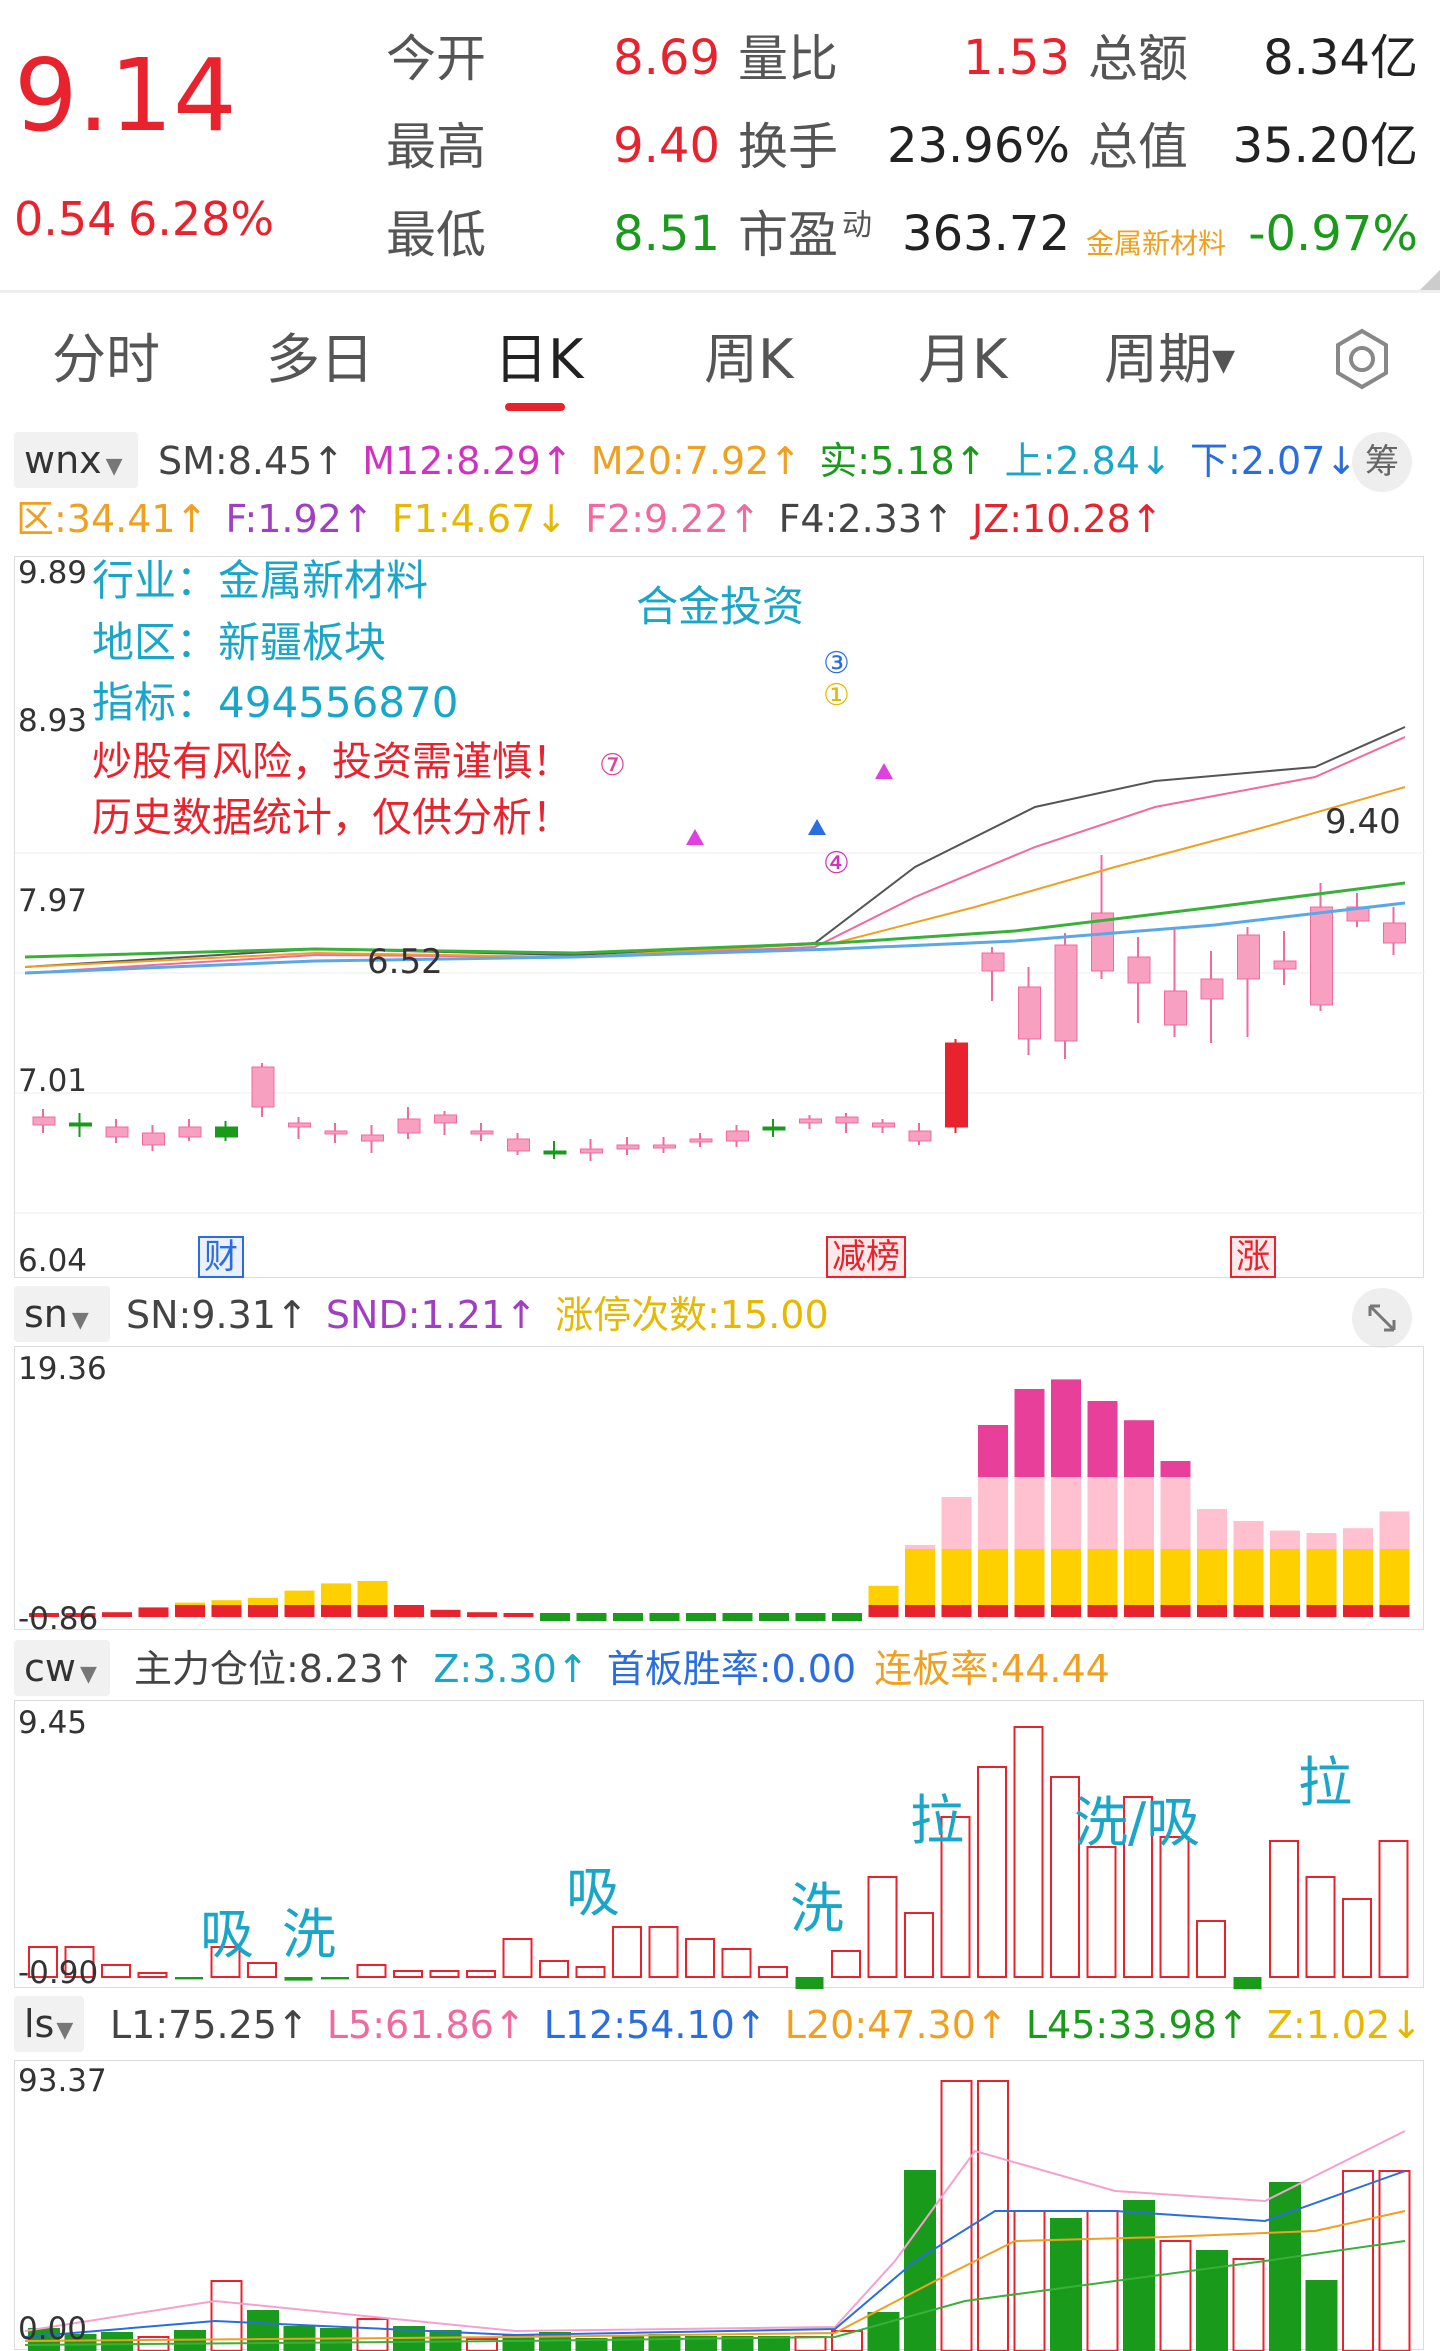 The image size is (1440, 2351). Describe the element at coordinates (53, 2329) in the screenshot. I see `ls-axis-bottom: 0.00` at that location.